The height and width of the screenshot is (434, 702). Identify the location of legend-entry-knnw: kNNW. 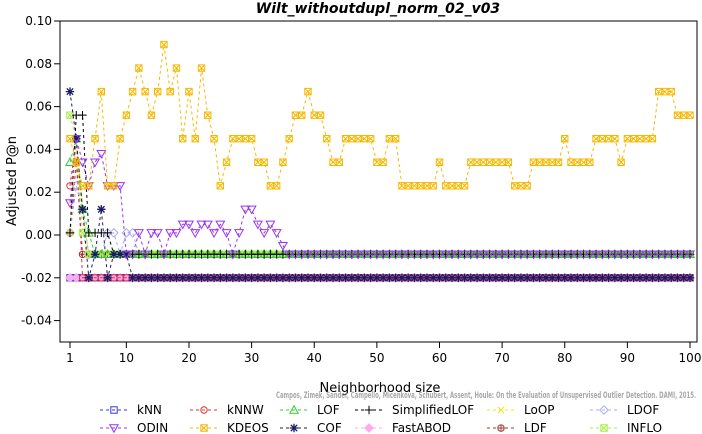
(227, 410).